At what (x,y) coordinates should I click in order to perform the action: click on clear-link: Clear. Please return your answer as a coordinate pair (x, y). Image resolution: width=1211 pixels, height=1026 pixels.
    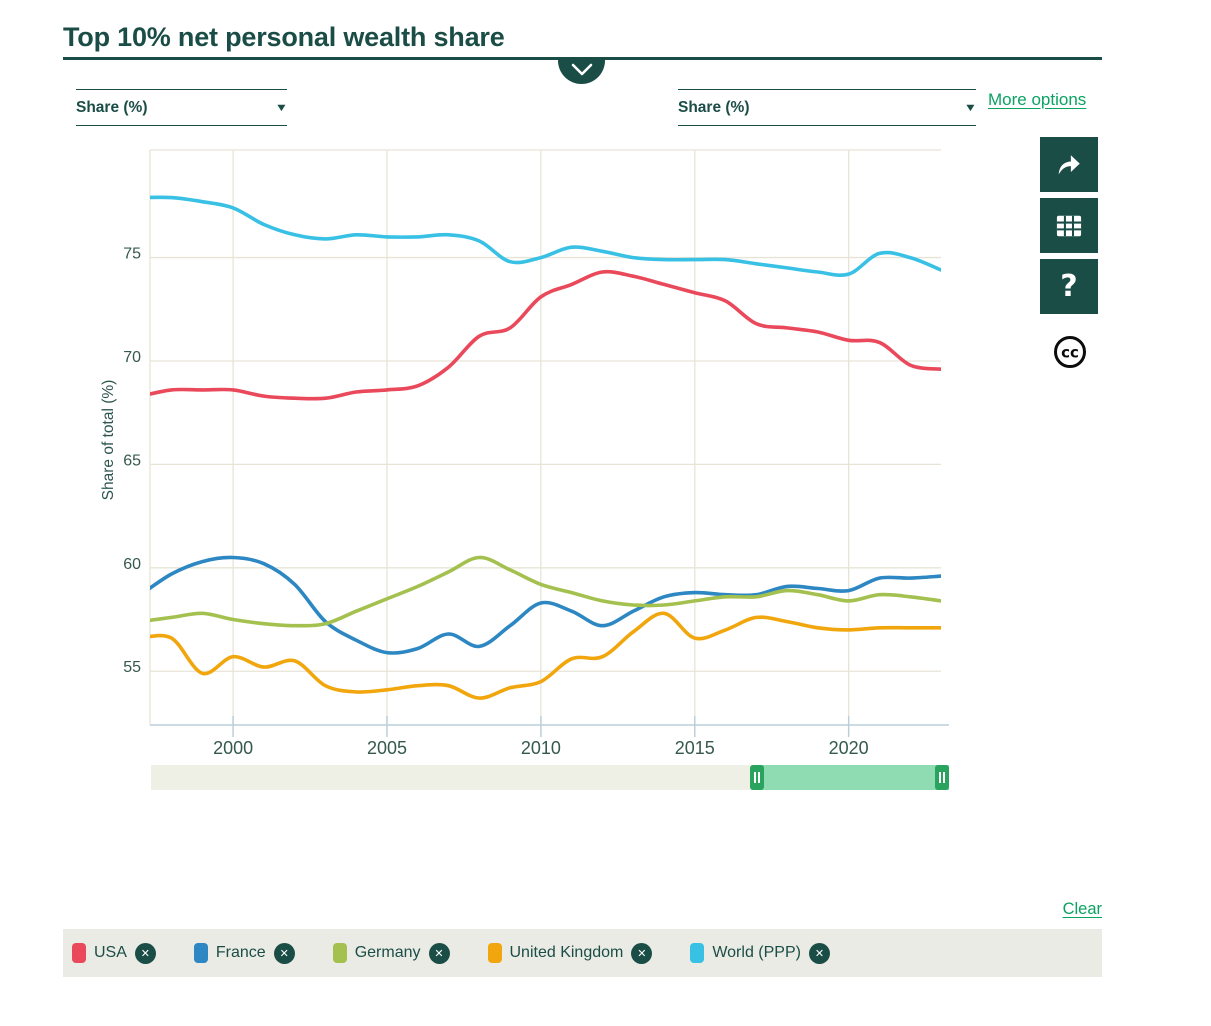
    Looking at the image, I should click on (1082, 909).